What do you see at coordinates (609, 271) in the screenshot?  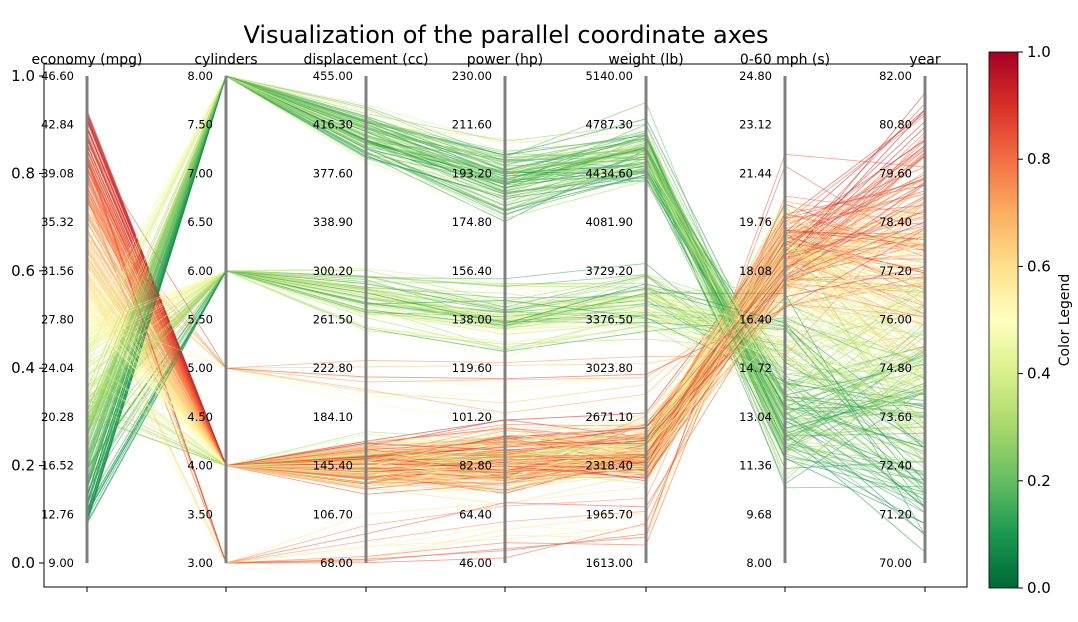 I see `axis-tick-label: 3729.20` at bounding box center [609, 271].